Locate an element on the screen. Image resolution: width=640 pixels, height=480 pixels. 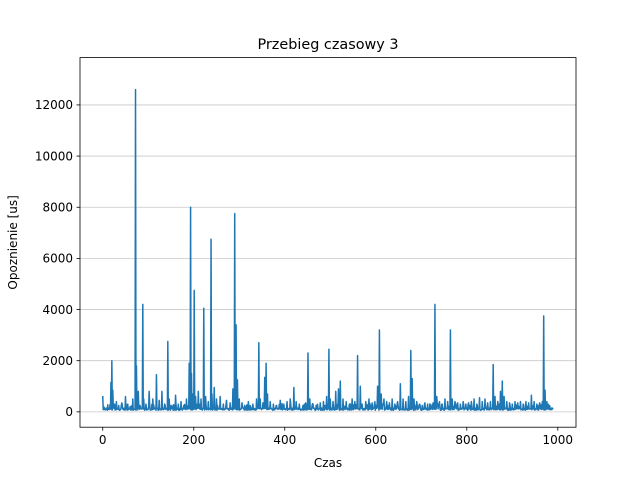
y-axis-label: Opoznienie [us] is located at coordinates (13, 242).